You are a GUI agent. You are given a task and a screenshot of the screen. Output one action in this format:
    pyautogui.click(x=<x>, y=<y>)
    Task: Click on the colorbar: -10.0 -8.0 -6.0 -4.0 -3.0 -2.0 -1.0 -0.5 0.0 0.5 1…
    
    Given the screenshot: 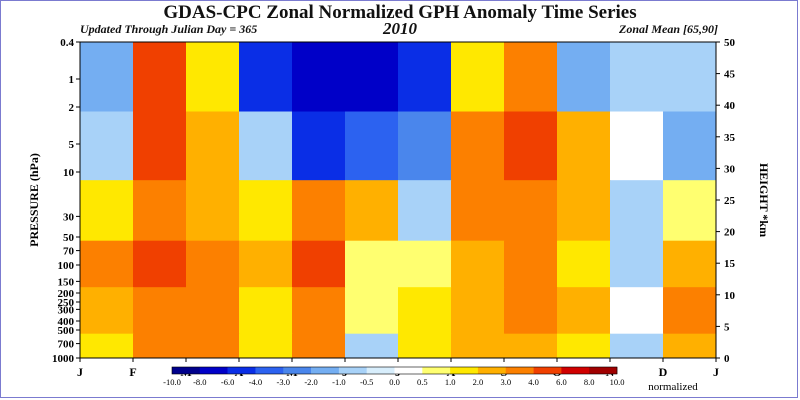 What is the action you would take?
    pyautogui.click(x=393, y=376)
    